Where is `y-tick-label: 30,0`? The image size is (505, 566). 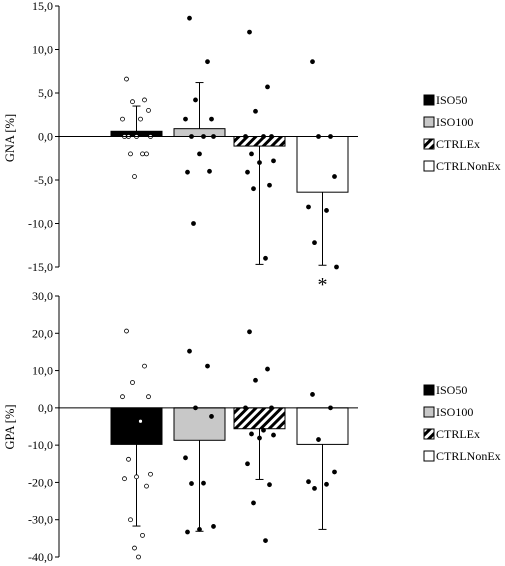
y-tick-label: 30,0 is located at coordinates (42, 296).